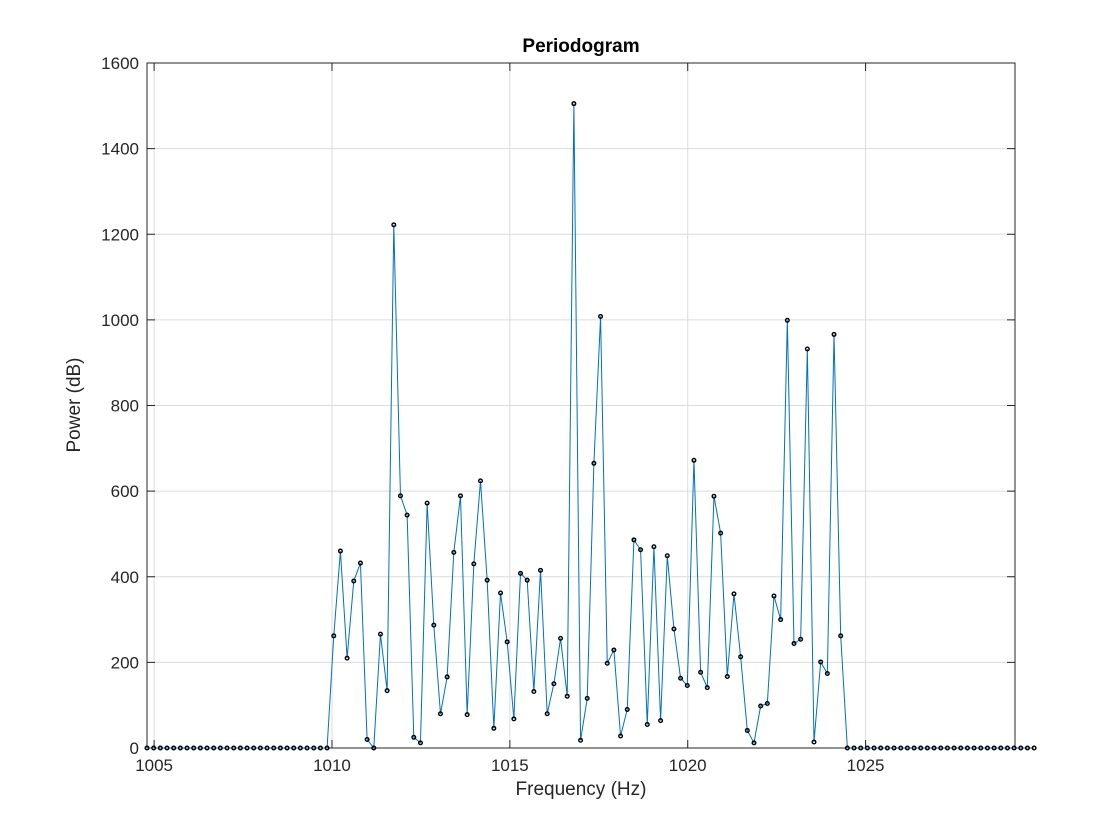 This screenshot has width=1120, height=840. Describe the element at coordinates (581, 789) in the screenshot. I see `x-axis-label: Frequency (Hz)` at that location.